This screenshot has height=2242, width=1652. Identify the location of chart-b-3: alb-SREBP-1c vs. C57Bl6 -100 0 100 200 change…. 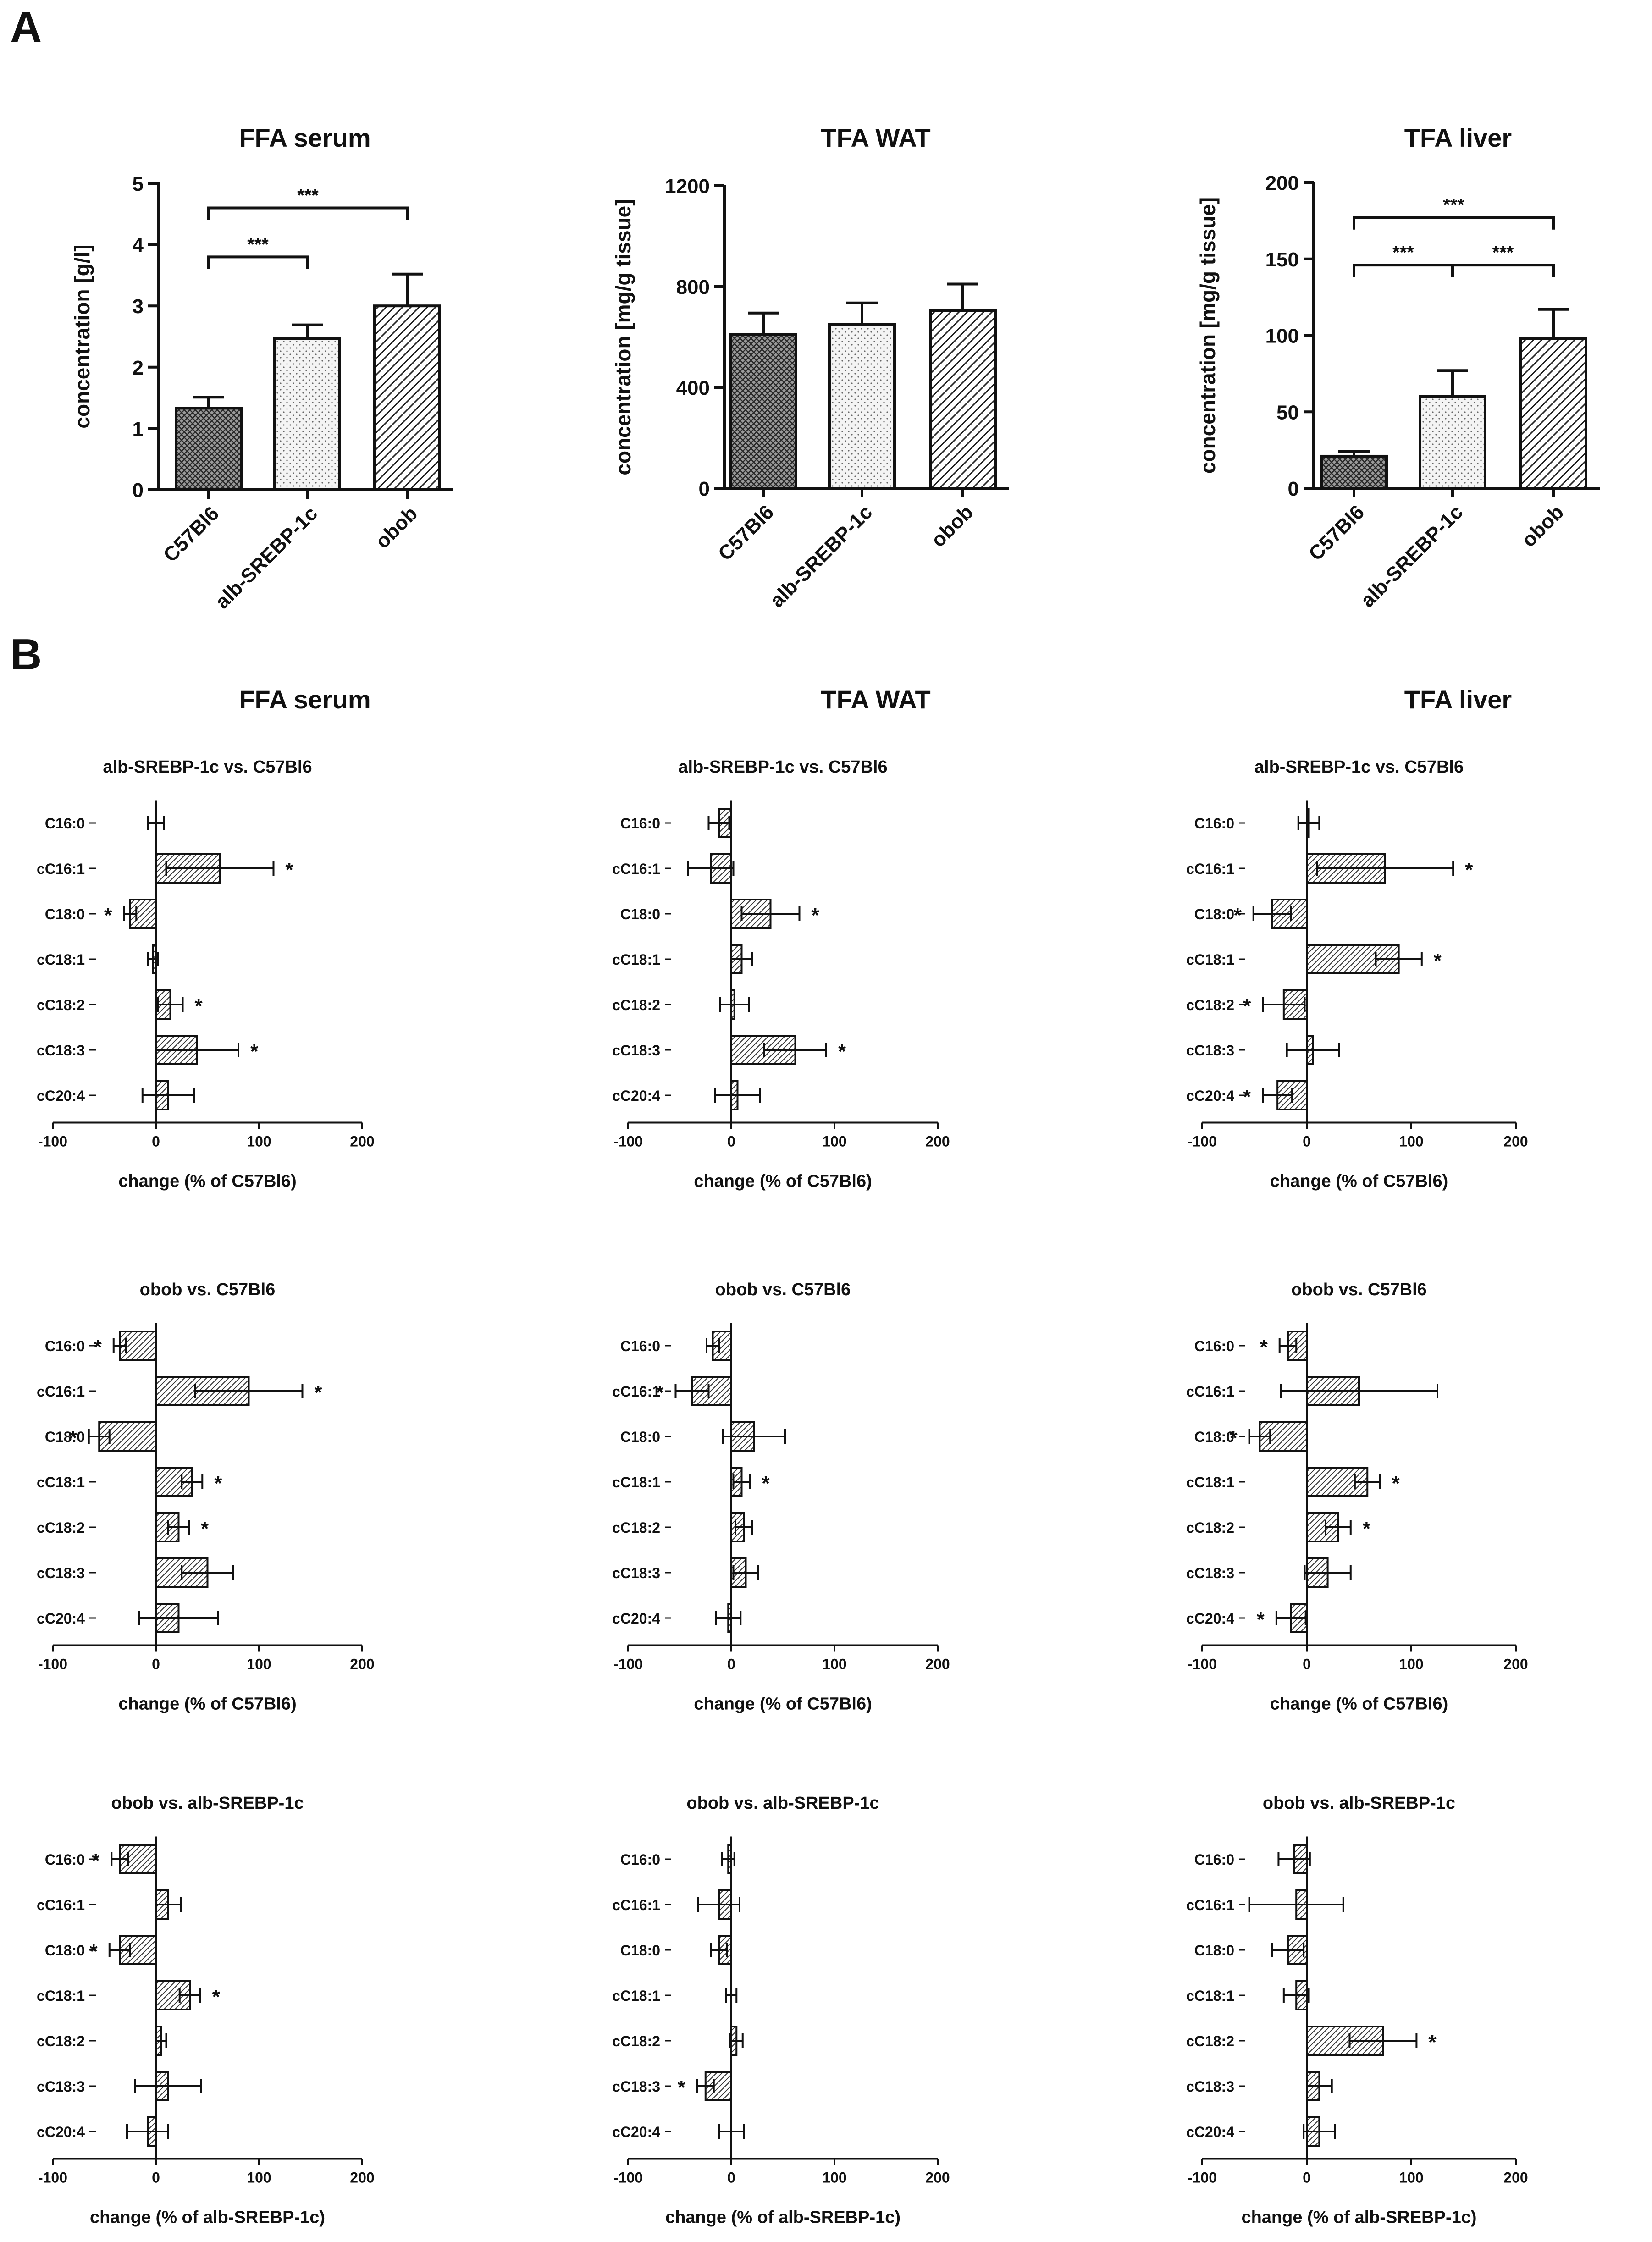
(1357, 974).